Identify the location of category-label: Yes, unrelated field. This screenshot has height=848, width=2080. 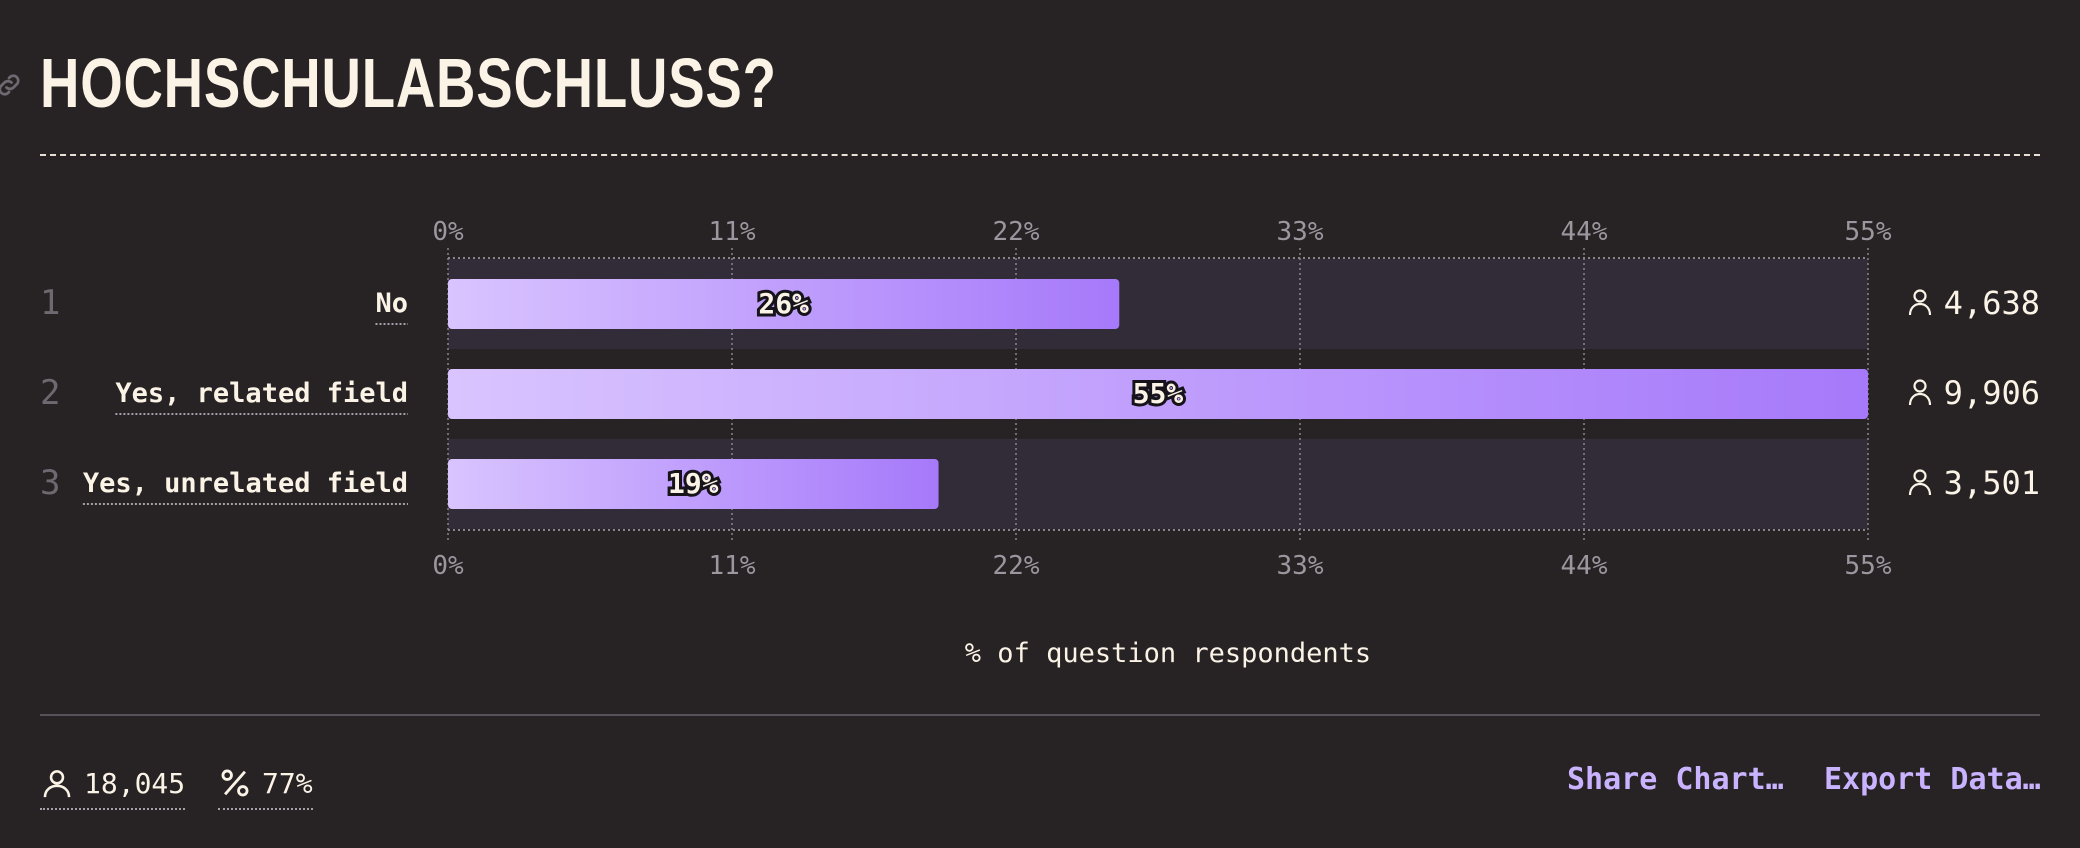
(245, 483).